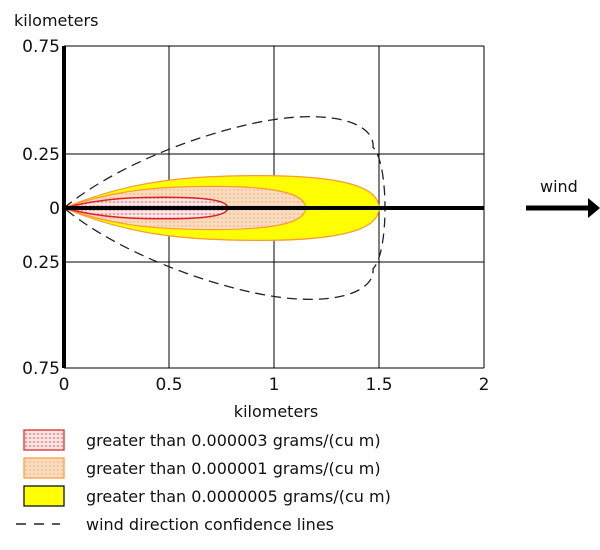 The image size is (600, 550). I want to click on x-tick-label: 2, so click(484, 385).